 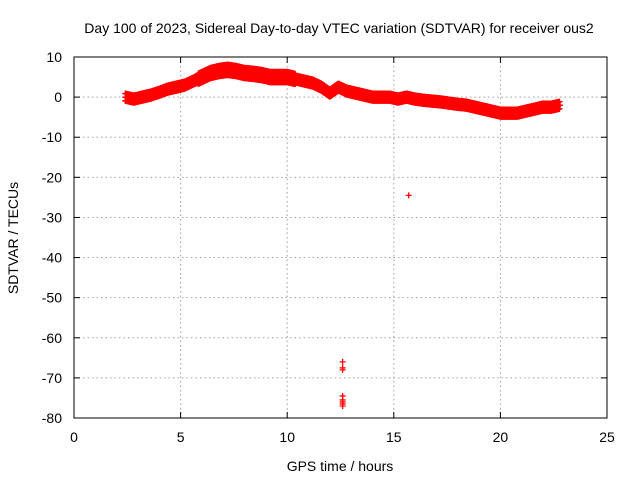 I want to click on y-tick-label: -80, so click(x=52, y=418).